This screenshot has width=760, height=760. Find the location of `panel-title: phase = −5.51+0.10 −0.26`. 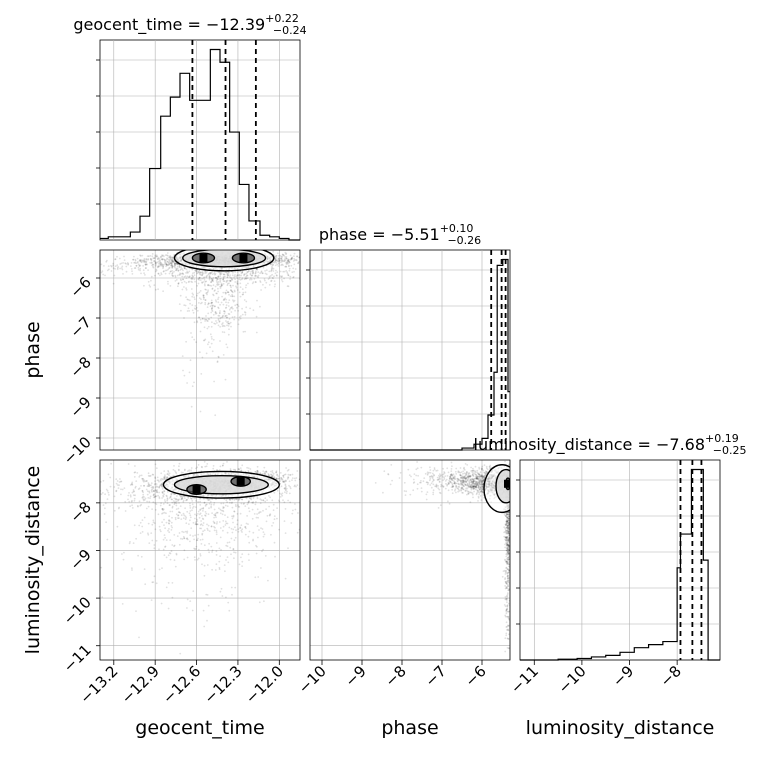

panel-title: phase = −5.51+0.10 −0.26 is located at coordinates (400, 234).